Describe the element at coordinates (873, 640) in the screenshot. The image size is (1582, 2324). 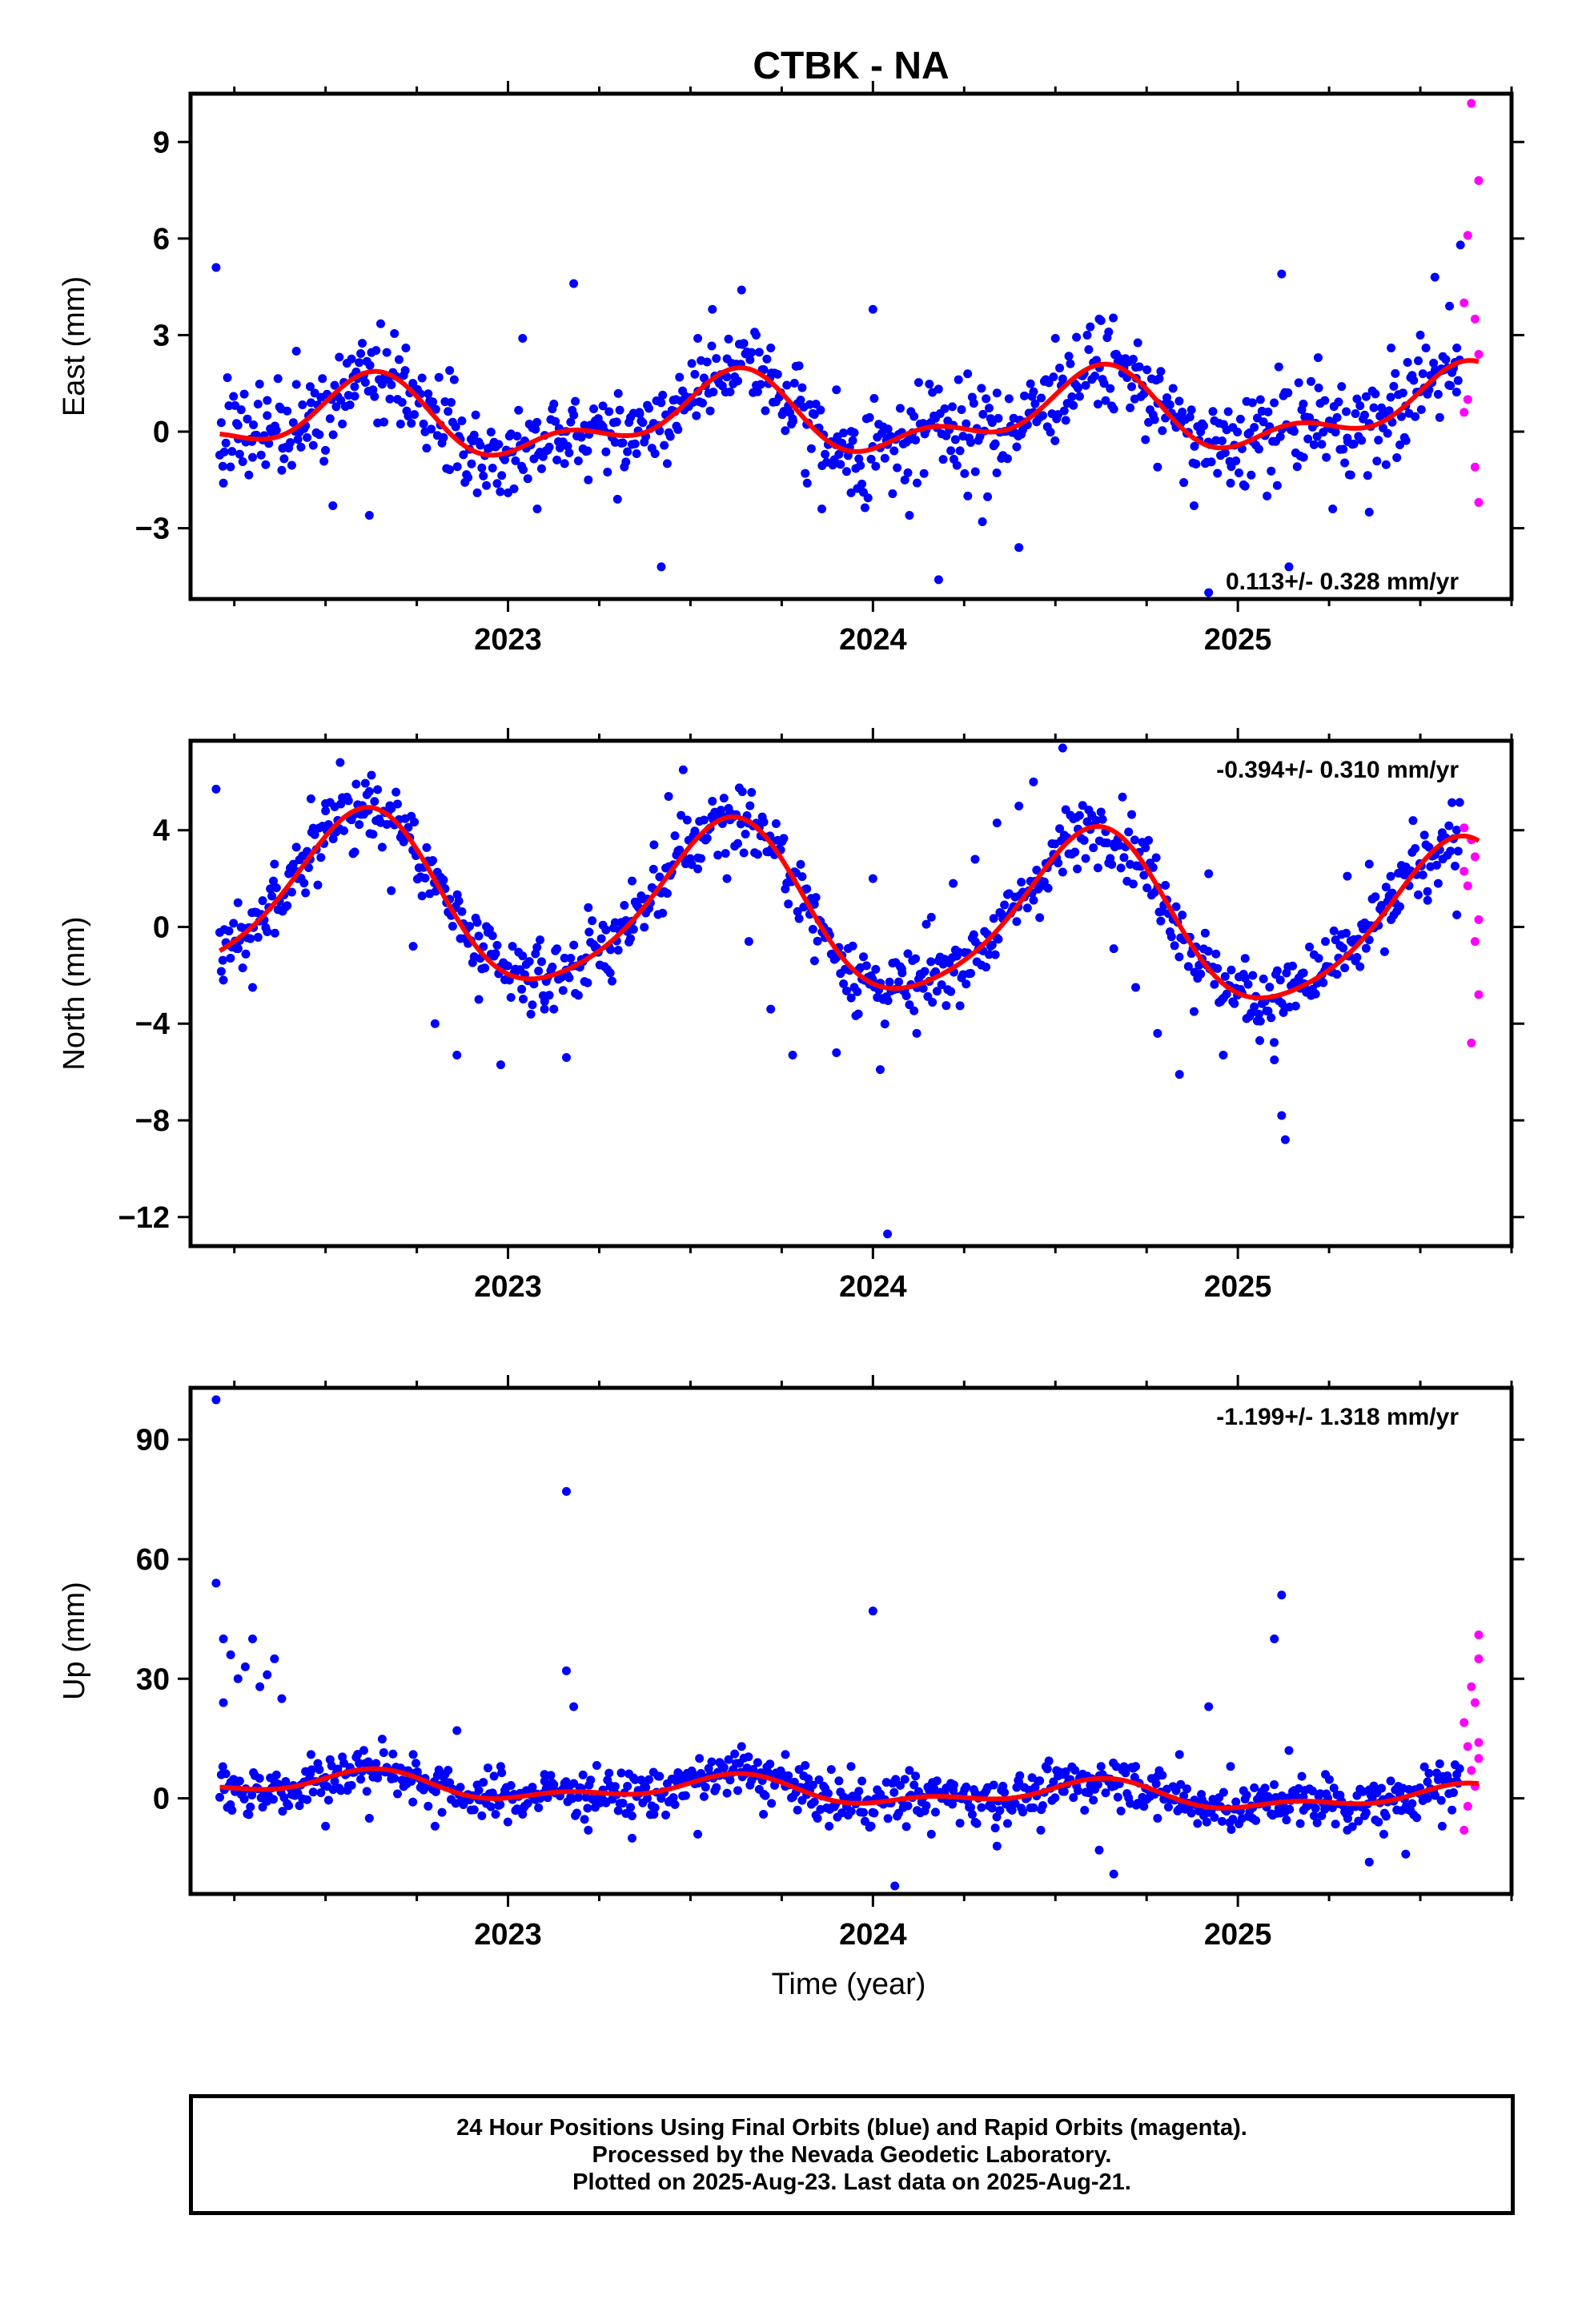
I see `east-x-tick-label: 2024` at that location.